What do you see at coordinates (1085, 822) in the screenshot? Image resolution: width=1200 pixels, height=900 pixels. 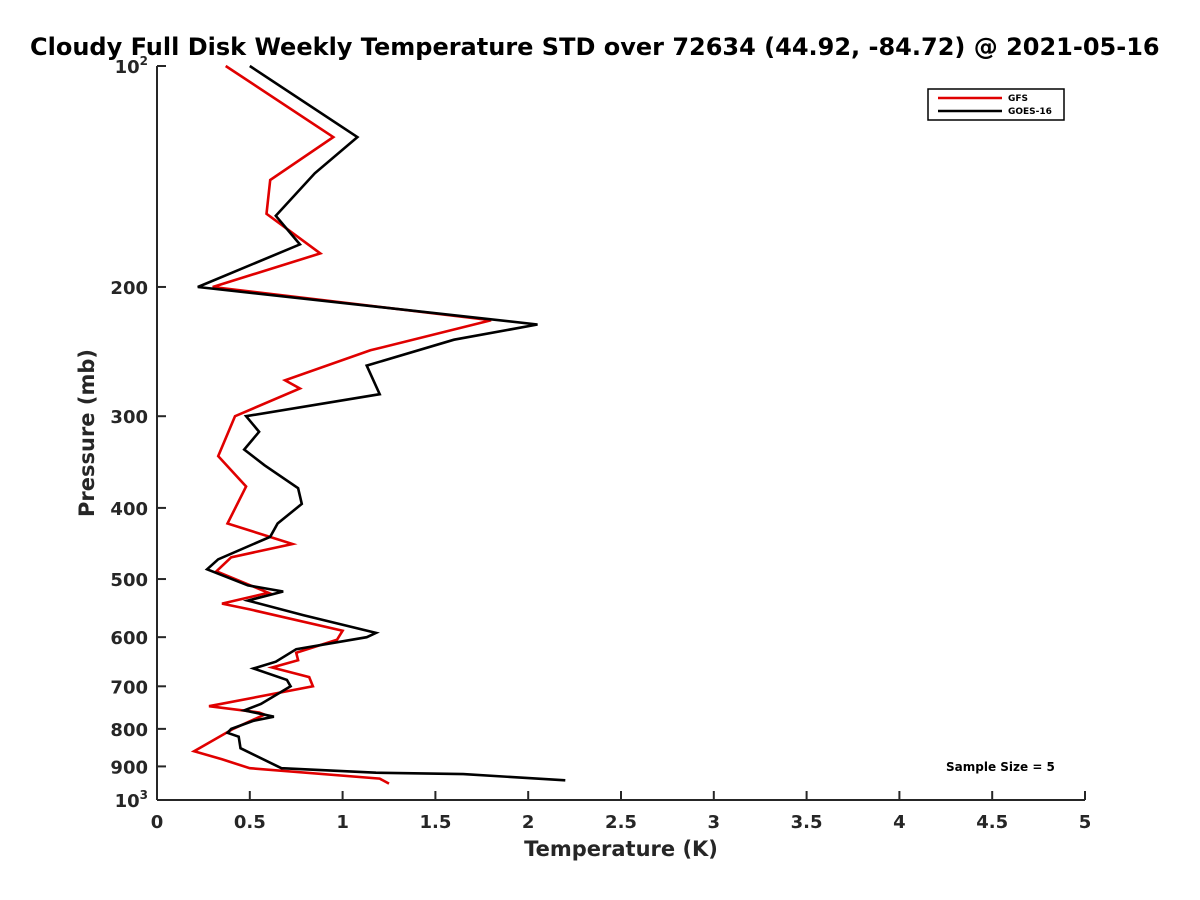 I see `x-tick-label: 5` at bounding box center [1085, 822].